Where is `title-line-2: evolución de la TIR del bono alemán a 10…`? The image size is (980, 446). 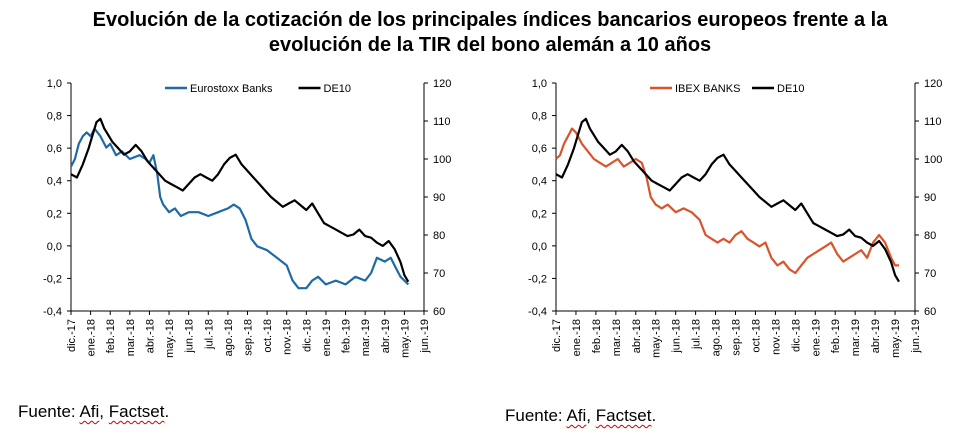
title-line-2: evolución de la TIR del bono alemán a 10… is located at coordinates (490, 45).